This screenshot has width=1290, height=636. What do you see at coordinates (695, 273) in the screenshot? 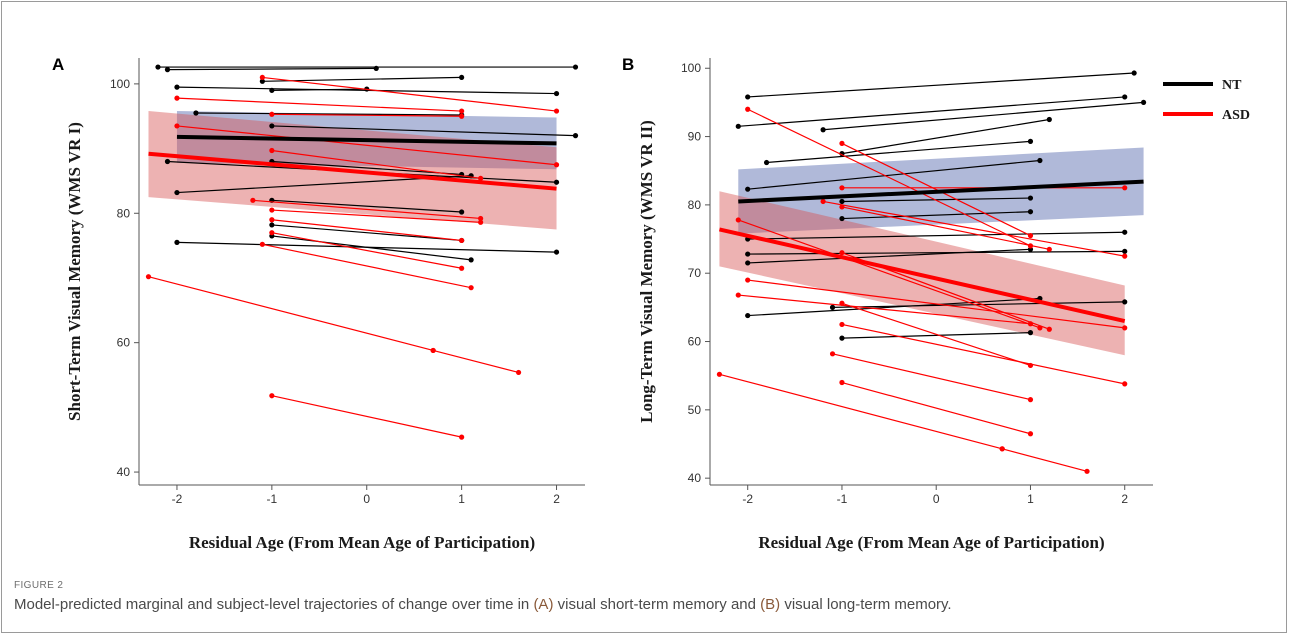
I see `y-tick-label: 70` at bounding box center [695, 273].